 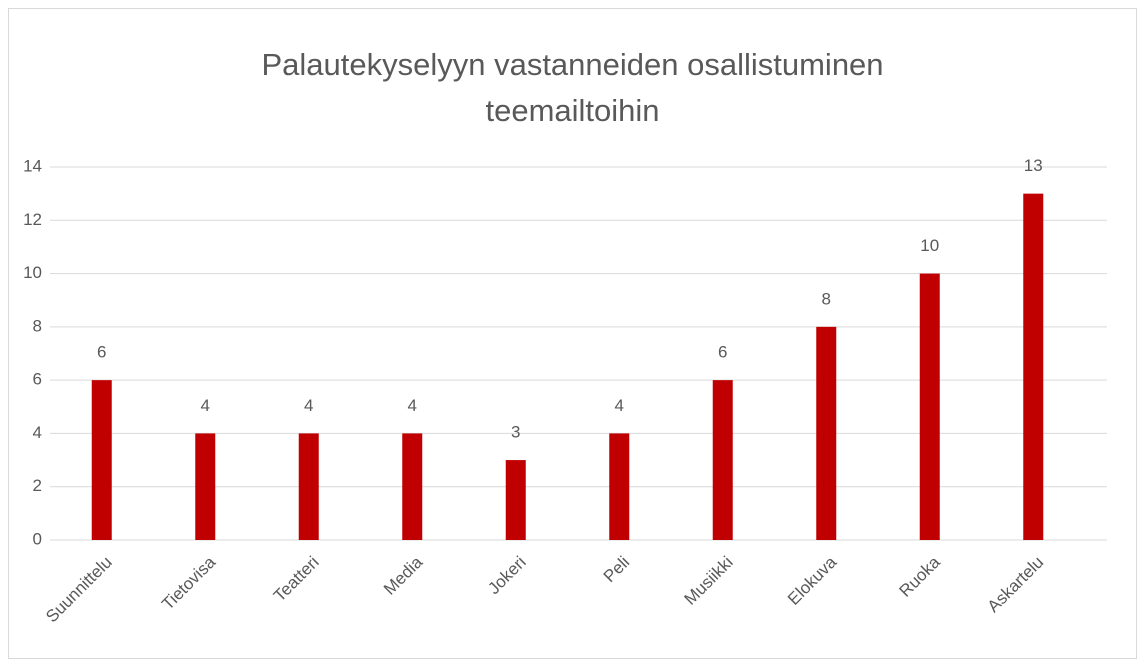 What do you see at coordinates (37, 485) in the screenshot?
I see `y-tick-label: 2` at bounding box center [37, 485].